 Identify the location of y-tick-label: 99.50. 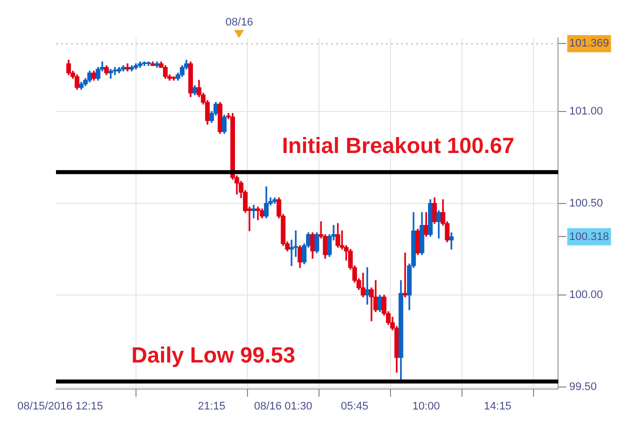
(583, 386).